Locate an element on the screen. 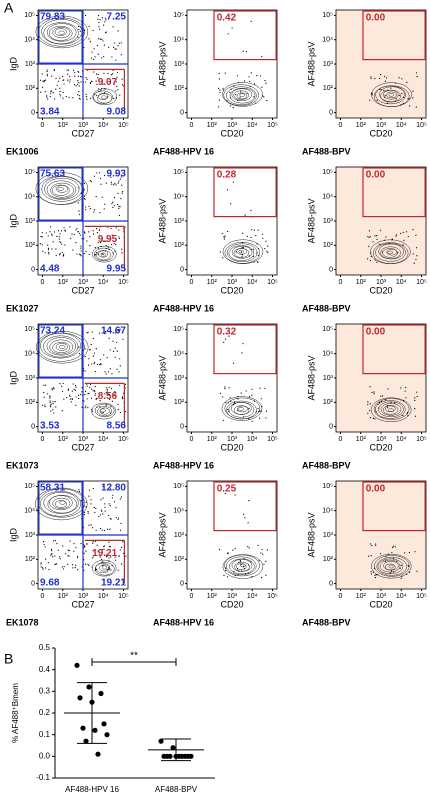 Image resolution: width=430 pixels, height=800 pixels. quadrant-value: 58.31 is located at coordinates (52, 488).